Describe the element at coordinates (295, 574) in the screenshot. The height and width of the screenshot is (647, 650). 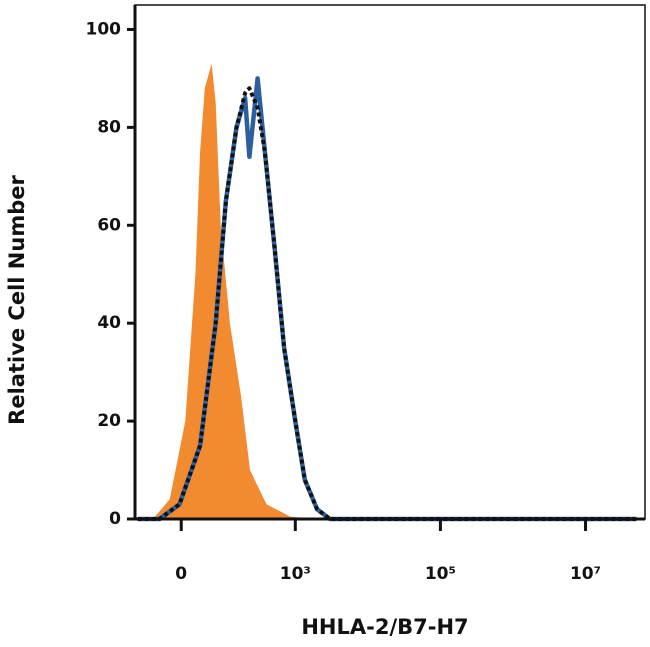
I see `x-tick-label: 10³` at that location.